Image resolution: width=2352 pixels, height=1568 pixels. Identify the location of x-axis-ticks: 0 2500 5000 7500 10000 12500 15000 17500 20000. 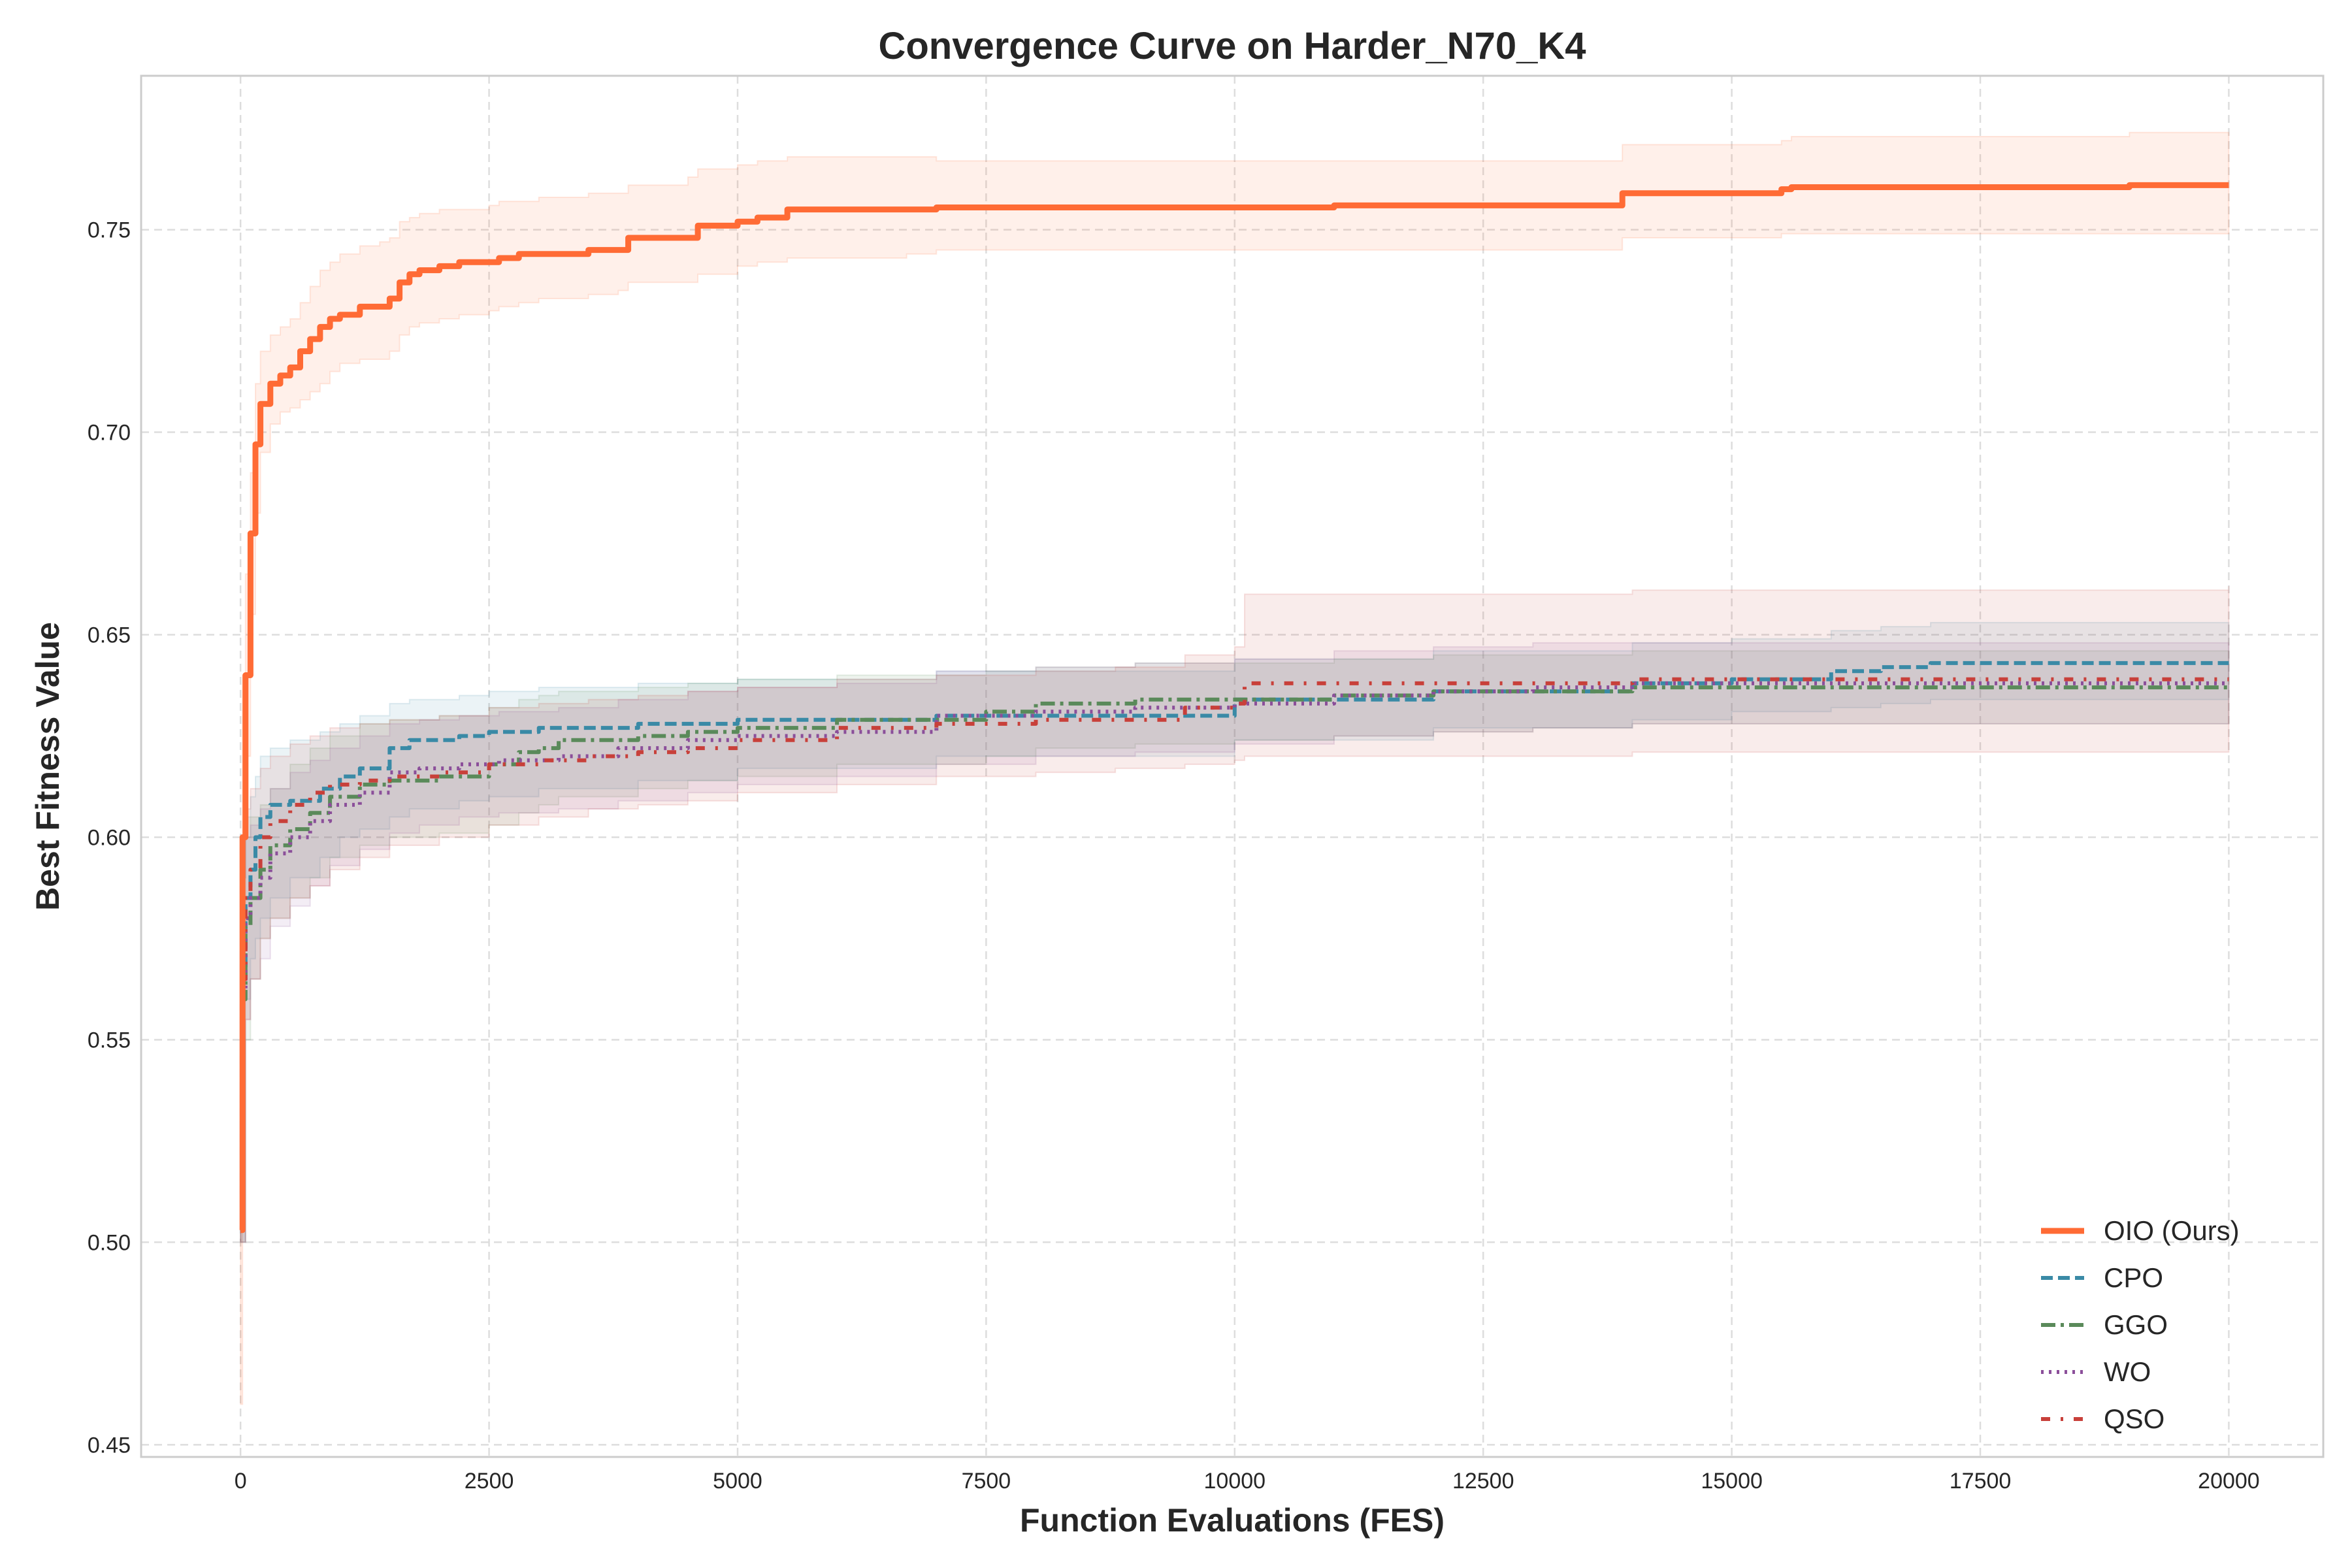
(1247, 1481).